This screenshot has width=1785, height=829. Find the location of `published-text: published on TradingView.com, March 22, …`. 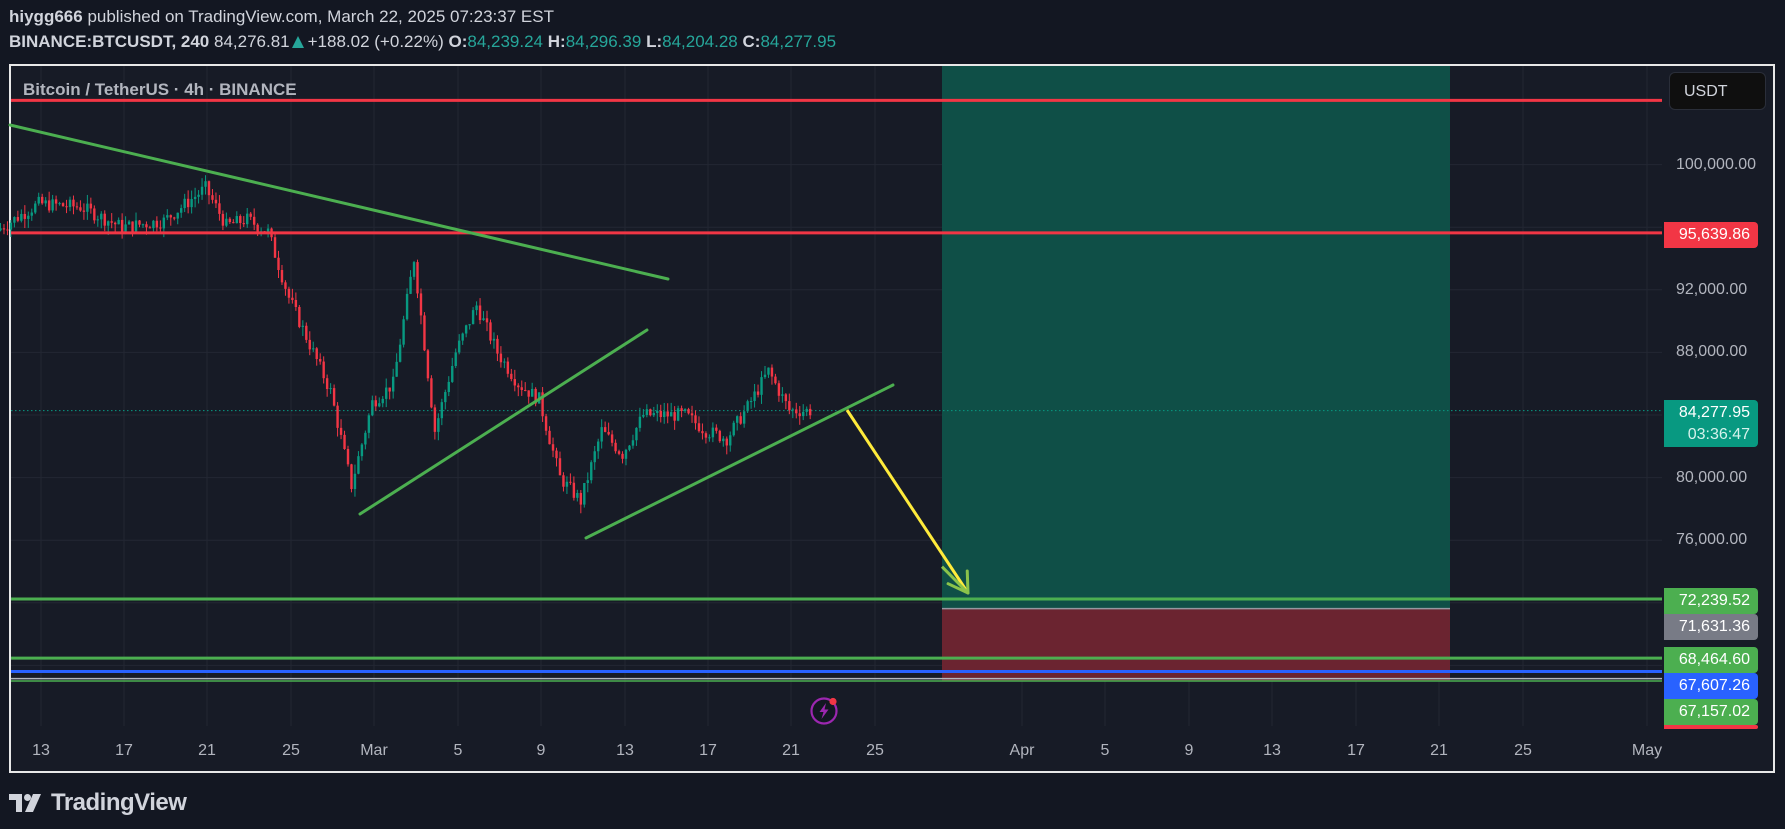

published-text: published on TradingView.com, March 22, … is located at coordinates (320, 16).